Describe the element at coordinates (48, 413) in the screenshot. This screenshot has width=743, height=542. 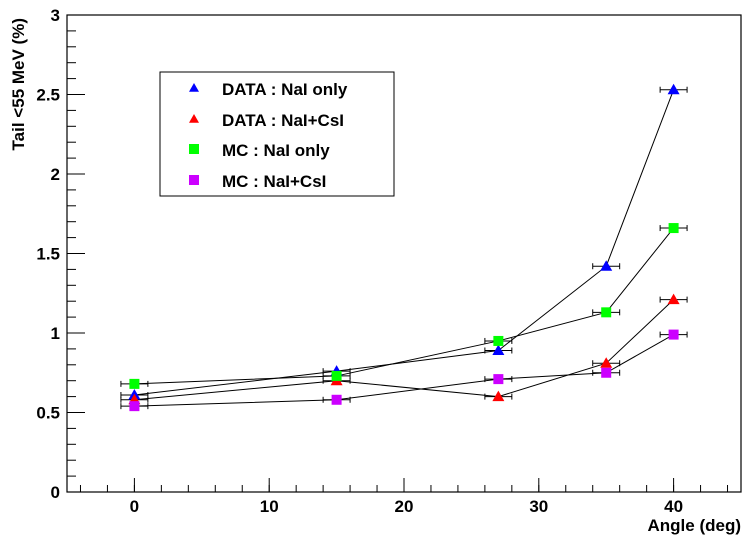
I see `y-tick-label: 0.5` at that location.